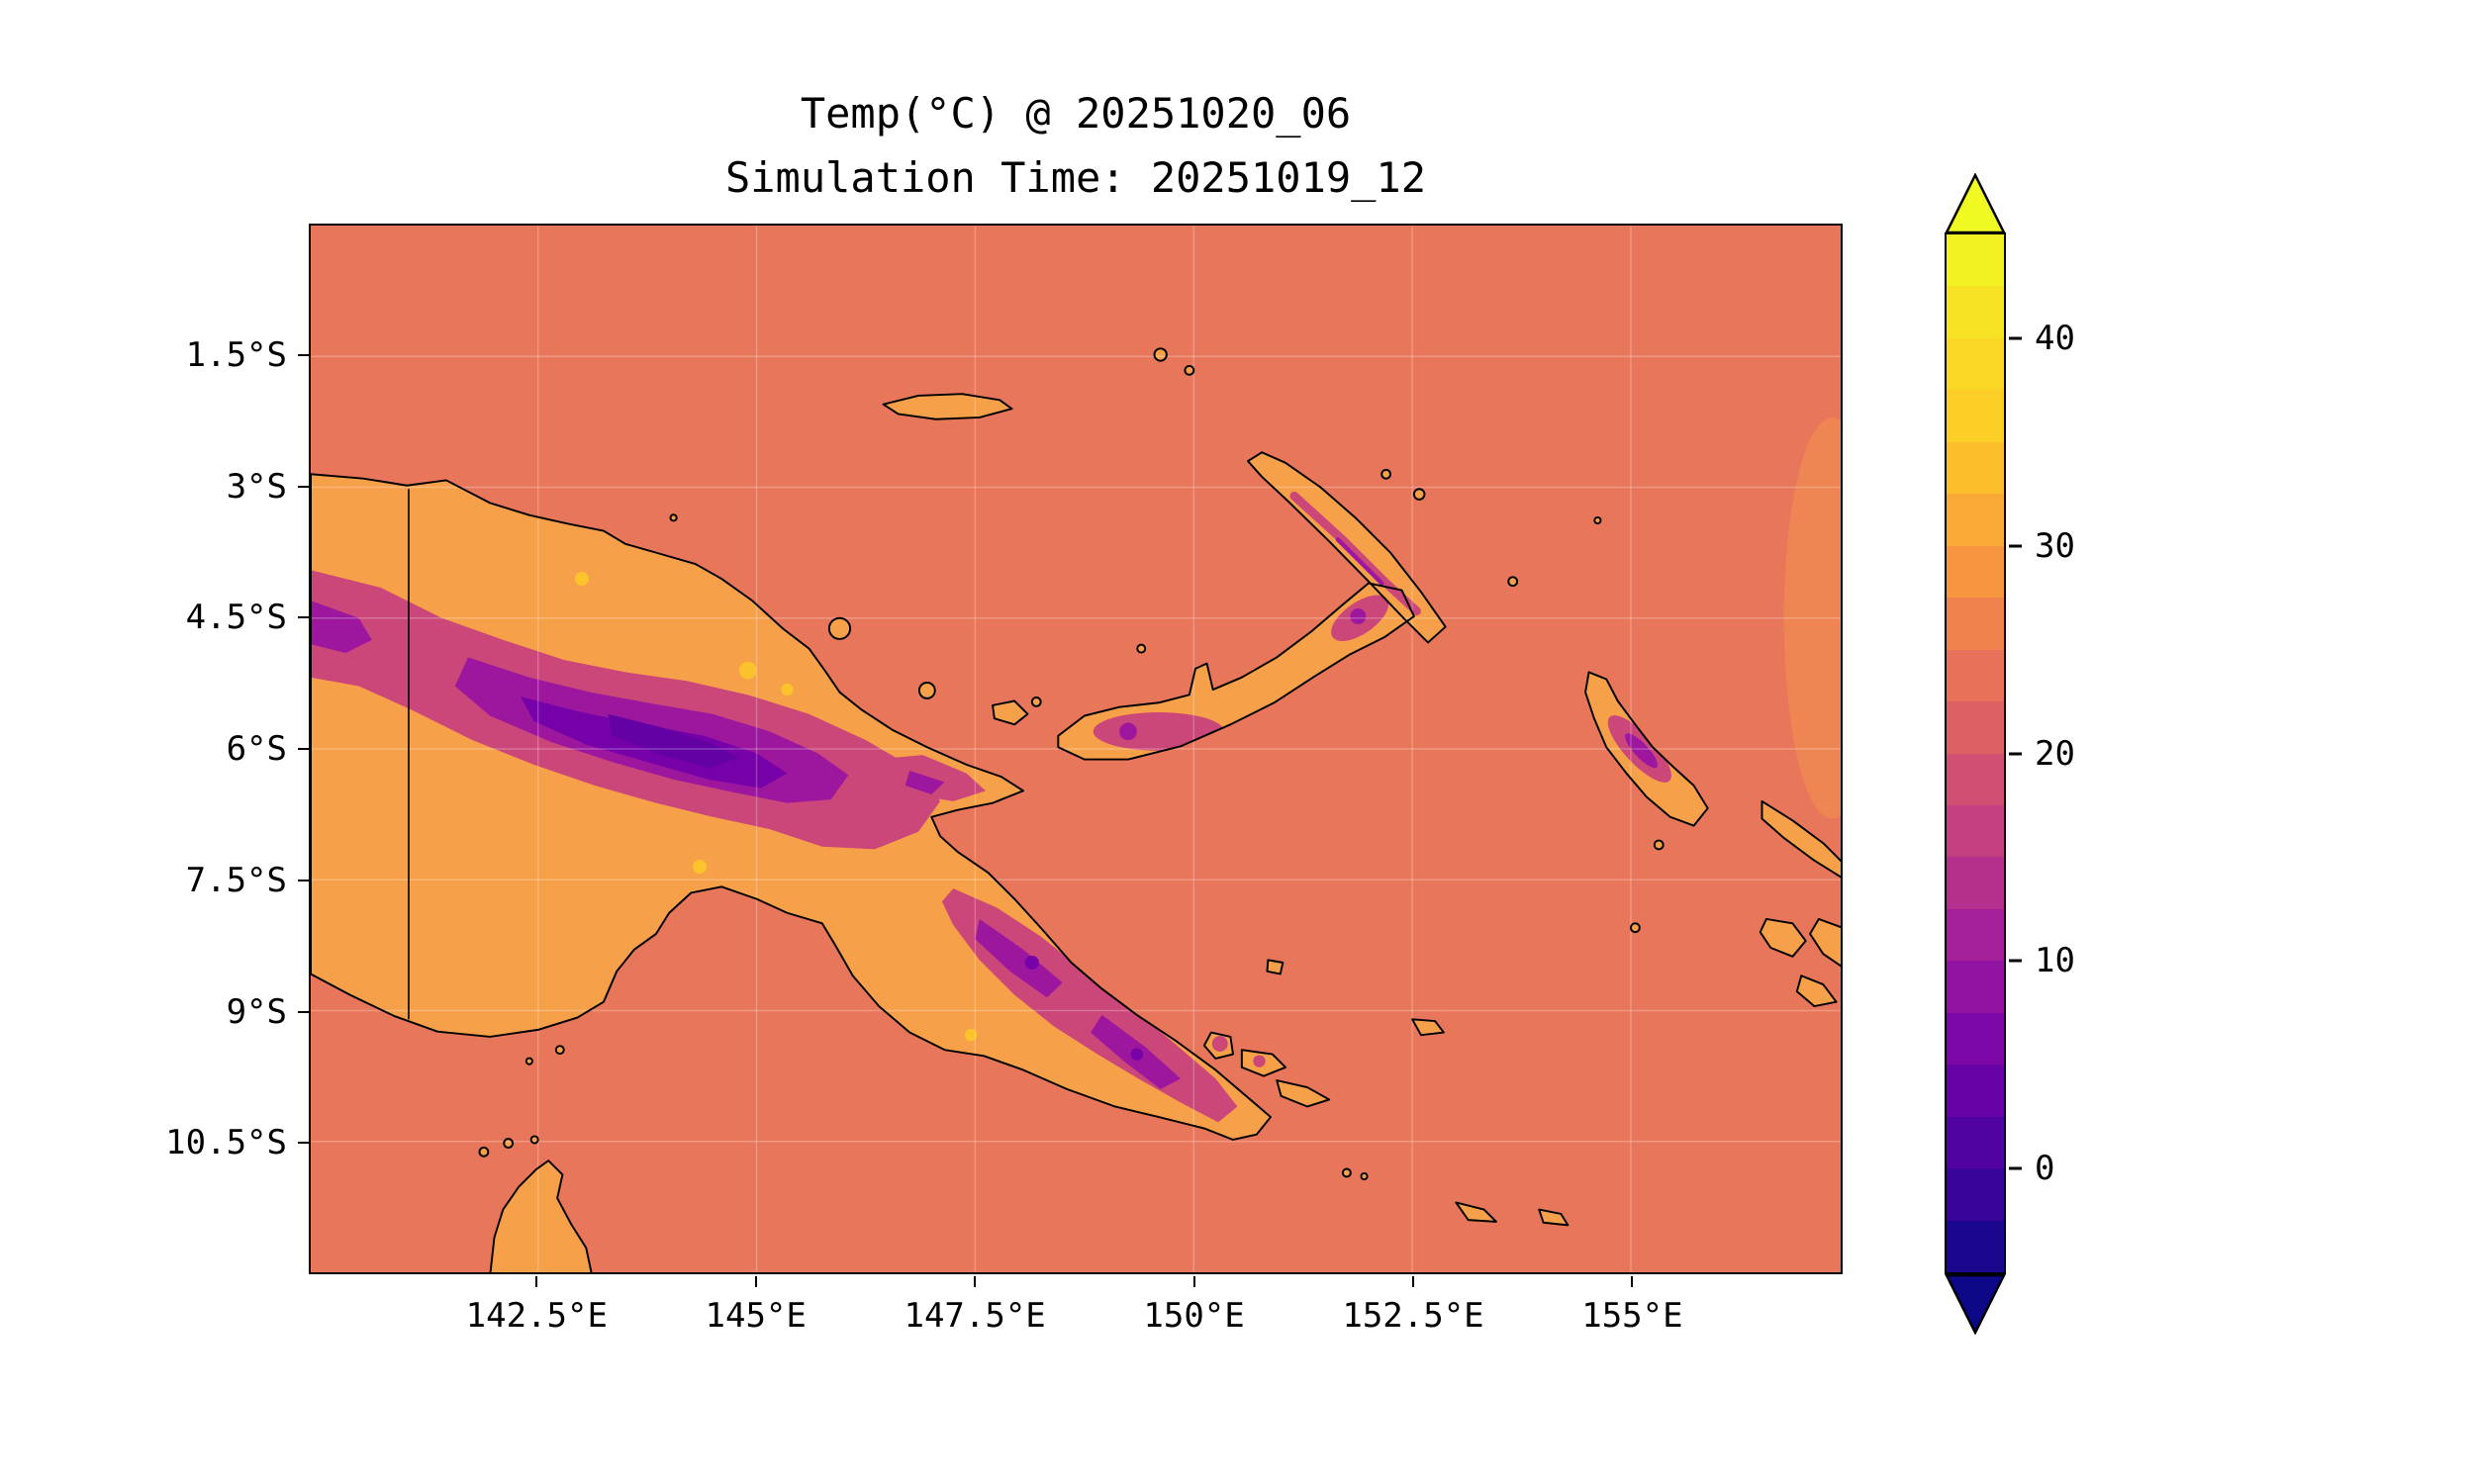 The width and height of the screenshot is (2474, 1484). I want to click on colorbar-tick-label: 10, so click(2055, 961).